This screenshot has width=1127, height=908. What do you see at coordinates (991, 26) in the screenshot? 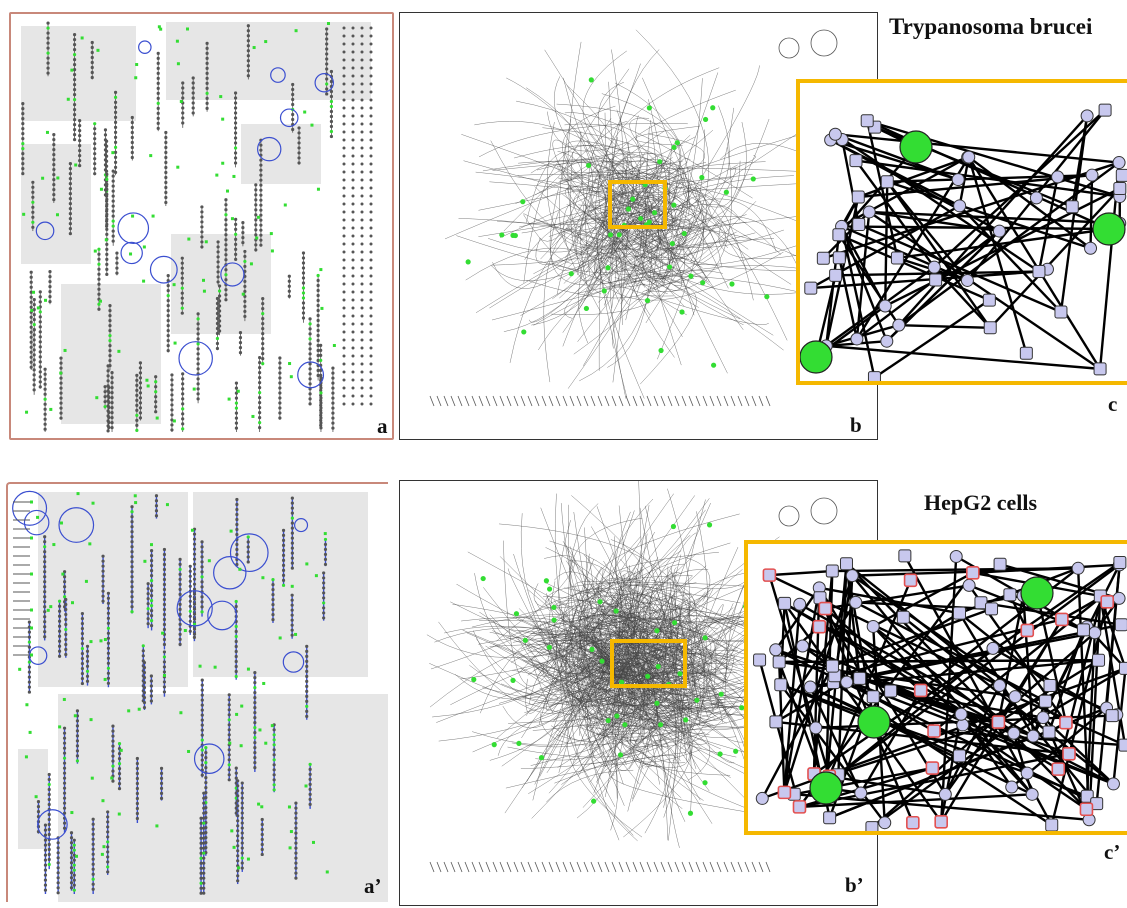
I see `organism-title-trypanosoma: Trypanosoma brucei` at bounding box center [991, 26].